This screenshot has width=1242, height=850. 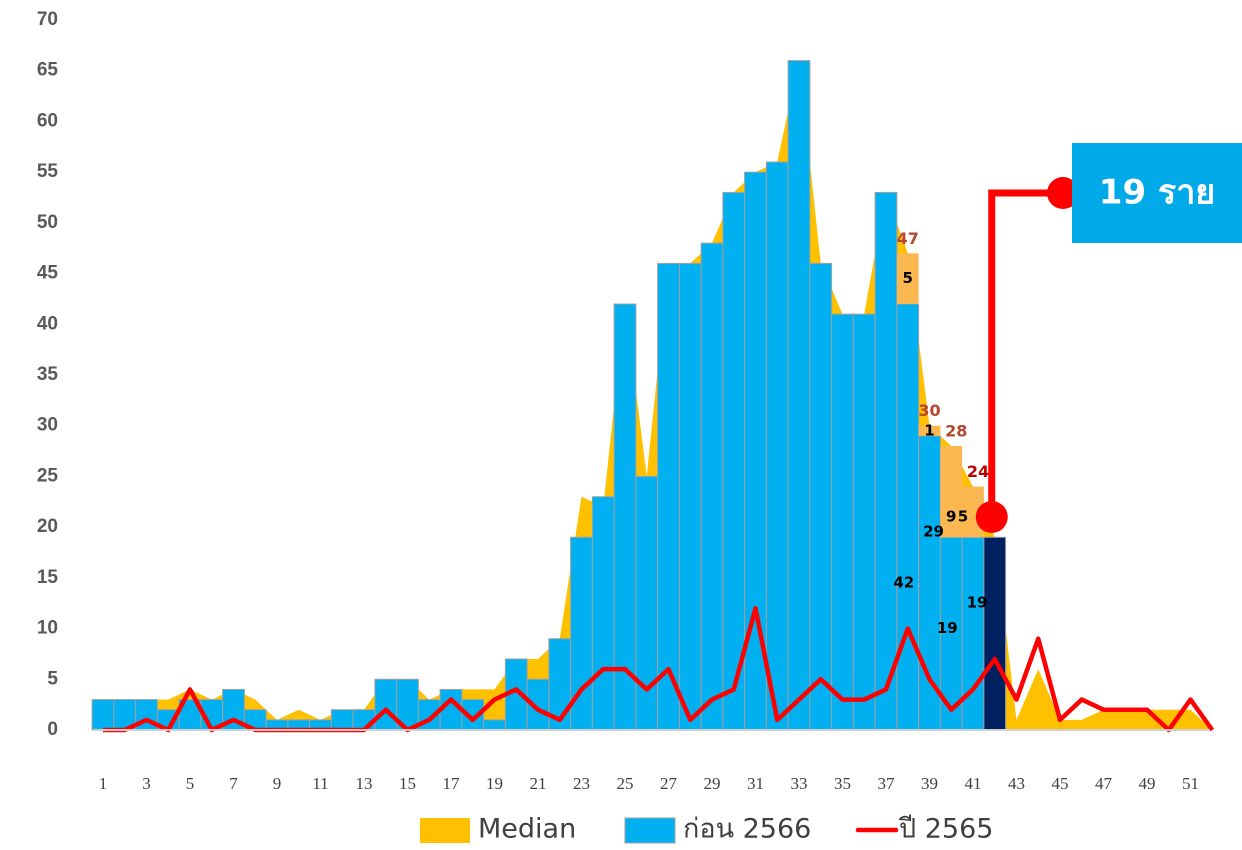 I want to click on x-tick-label: 13, so click(x=364, y=783).